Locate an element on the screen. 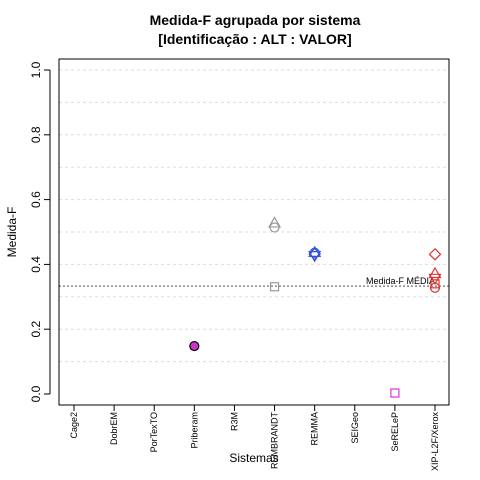 The height and width of the screenshot is (480, 480). chart-title-line2: [Identificação : ALT : VALOR] is located at coordinates (254, 39).